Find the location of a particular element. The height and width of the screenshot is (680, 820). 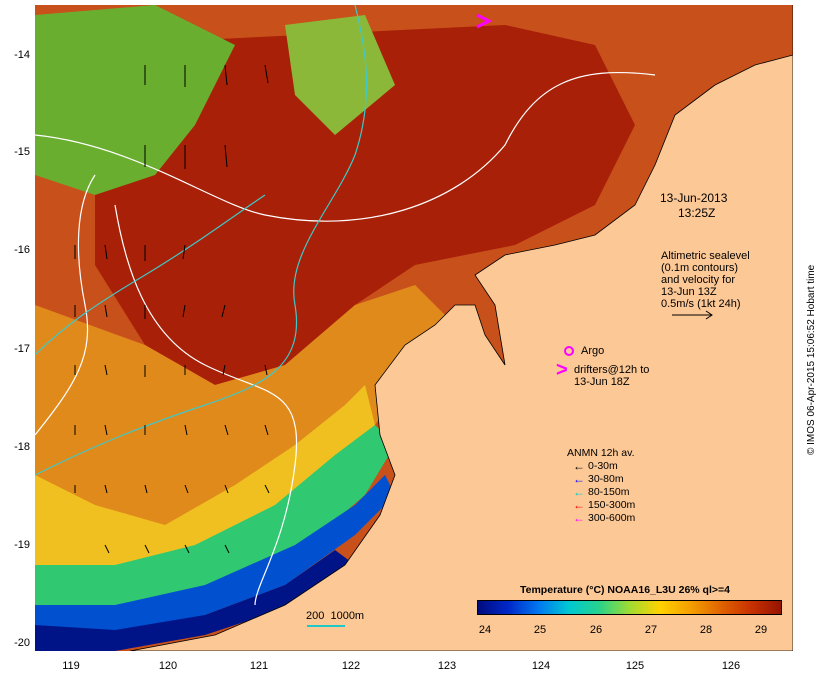

colorbar-title: Temperature (°C) NOAA16_L3U 26% ql>=4 is located at coordinates (625, 590).